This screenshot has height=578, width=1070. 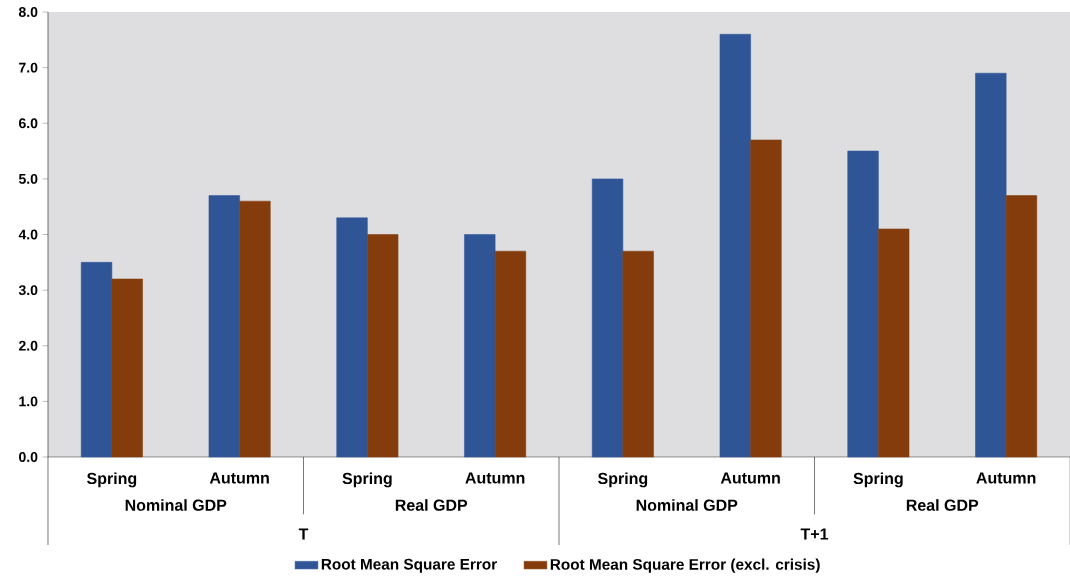 I want to click on y-tick-label: 0.0, so click(x=28, y=457).